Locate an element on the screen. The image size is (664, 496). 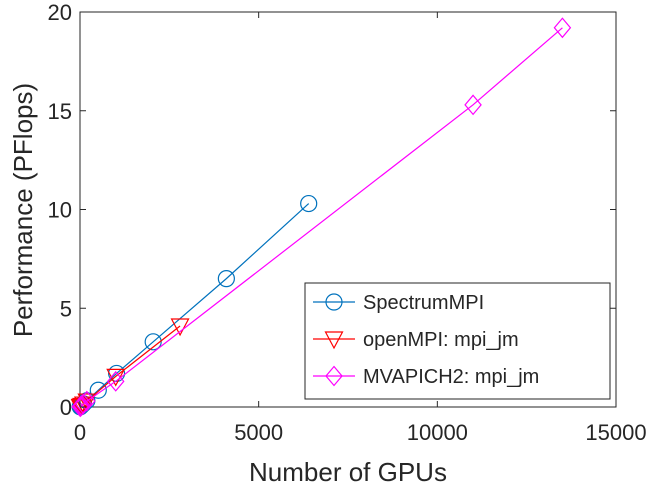
legend-marker-openmpi-mpi-jm is located at coordinates (334, 340).